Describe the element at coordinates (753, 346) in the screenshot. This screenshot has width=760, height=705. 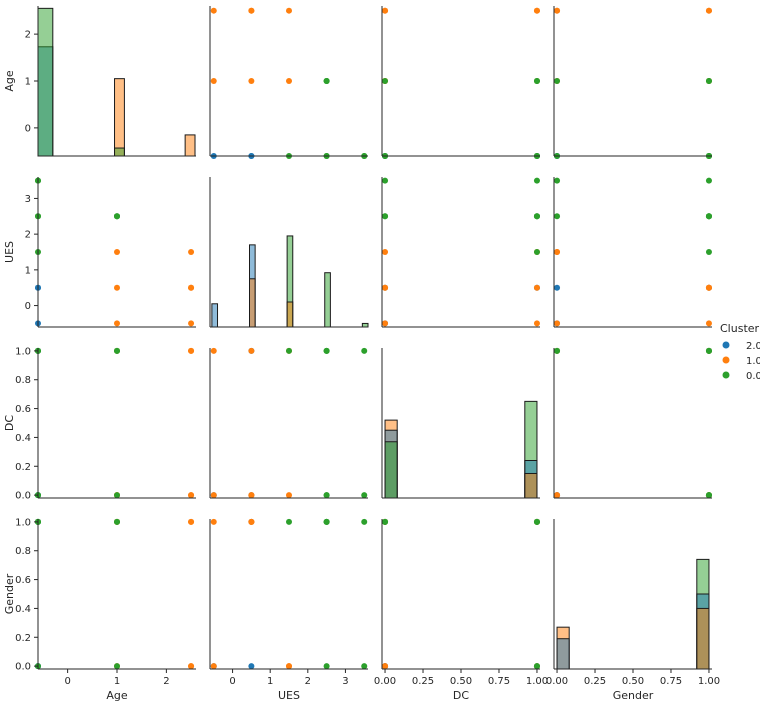
I see `legend-label-2.0: 2.0` at that location.